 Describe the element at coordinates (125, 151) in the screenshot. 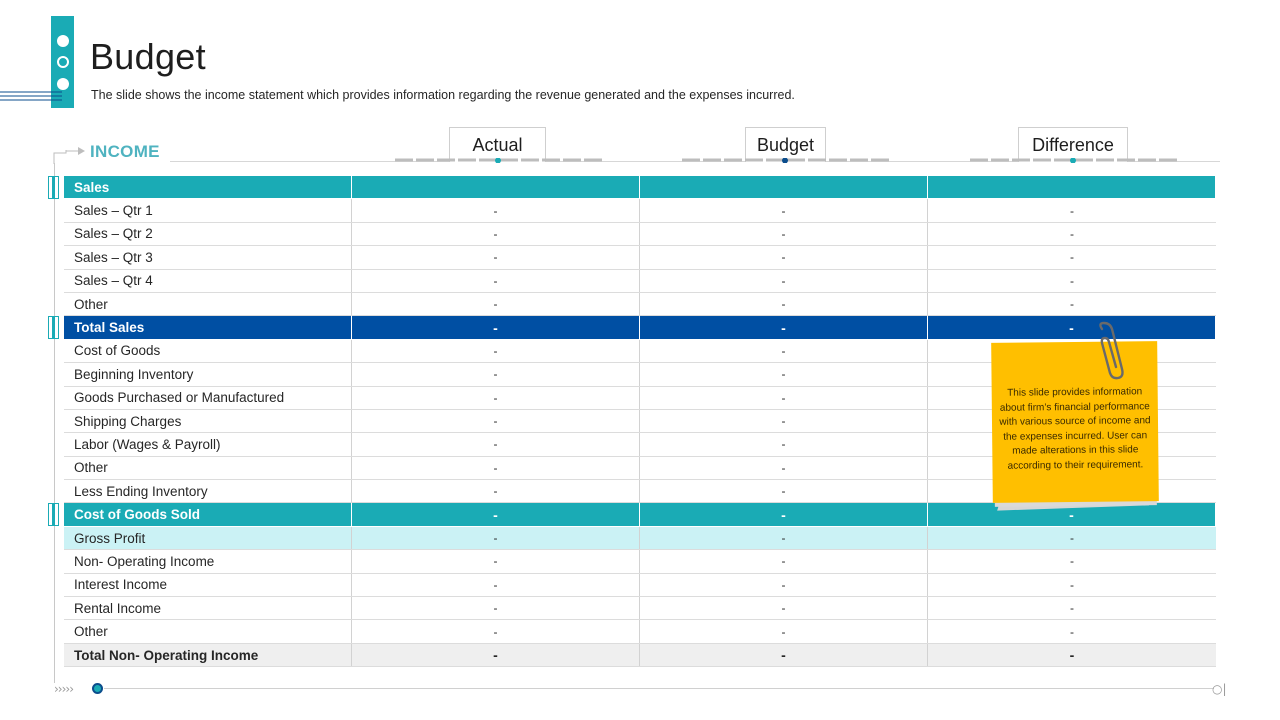

I see `section-label: INCOME` at that location.